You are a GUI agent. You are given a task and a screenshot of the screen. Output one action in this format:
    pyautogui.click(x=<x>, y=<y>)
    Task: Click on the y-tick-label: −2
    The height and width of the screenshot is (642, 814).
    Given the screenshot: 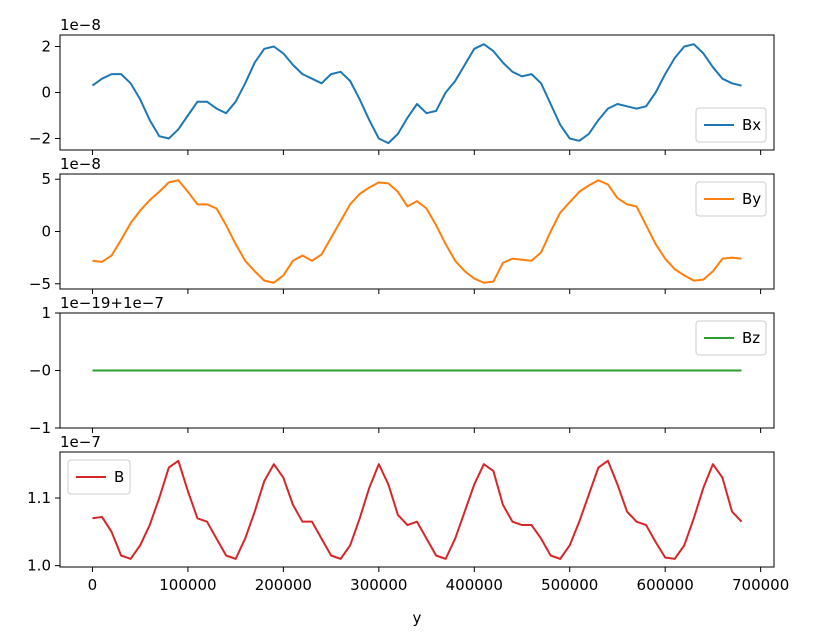 What is the action you would take?
    pyautogui.click(x=40, y=139)
    